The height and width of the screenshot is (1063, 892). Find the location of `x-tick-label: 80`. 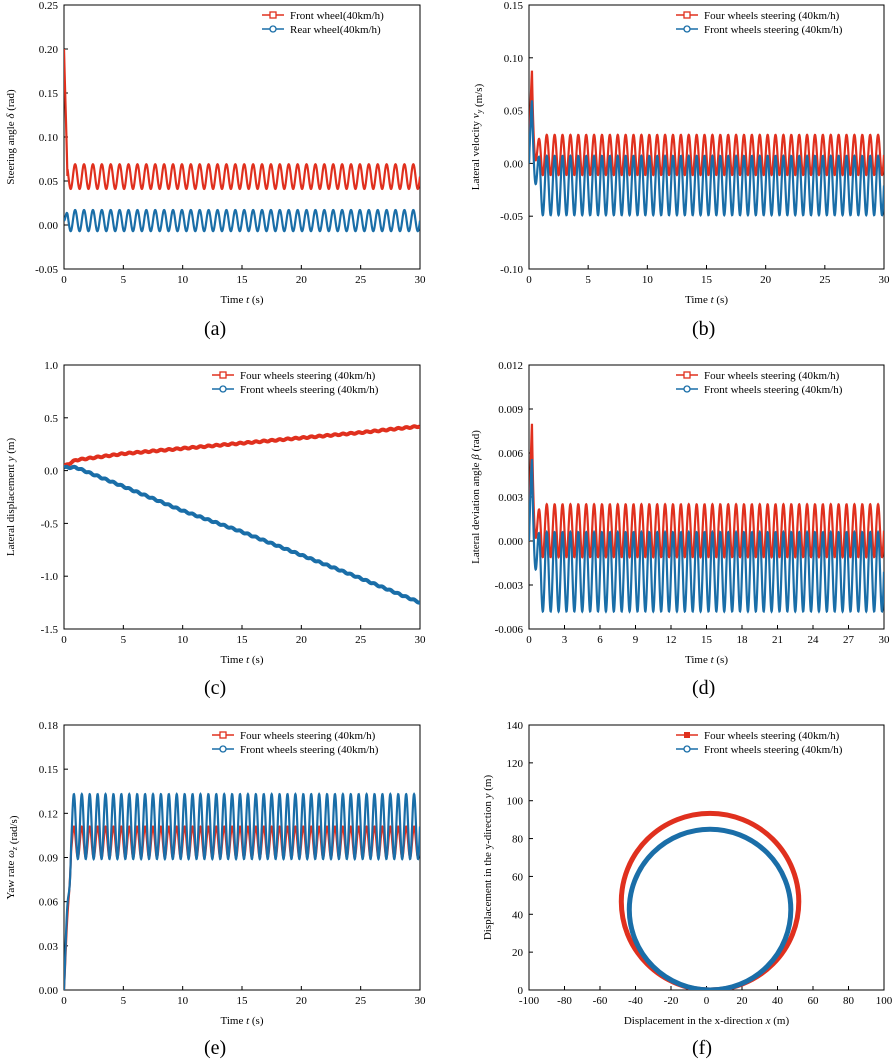

x-tick-label: 80 is located at coordinates (849, 1001).